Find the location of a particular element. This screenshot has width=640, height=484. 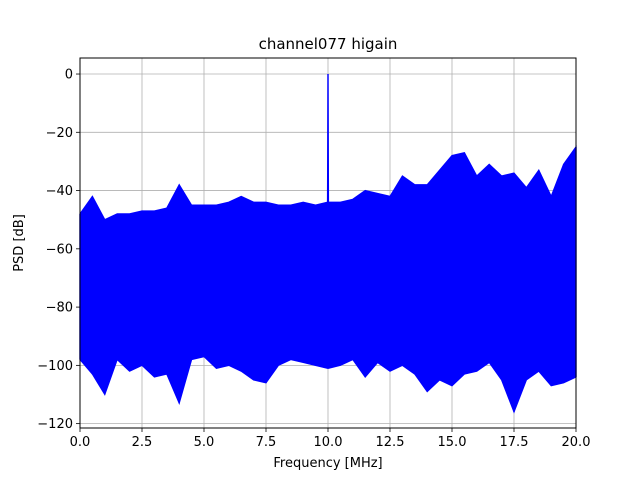

y-tick-label: −80 is located at coordinates (59, 308).